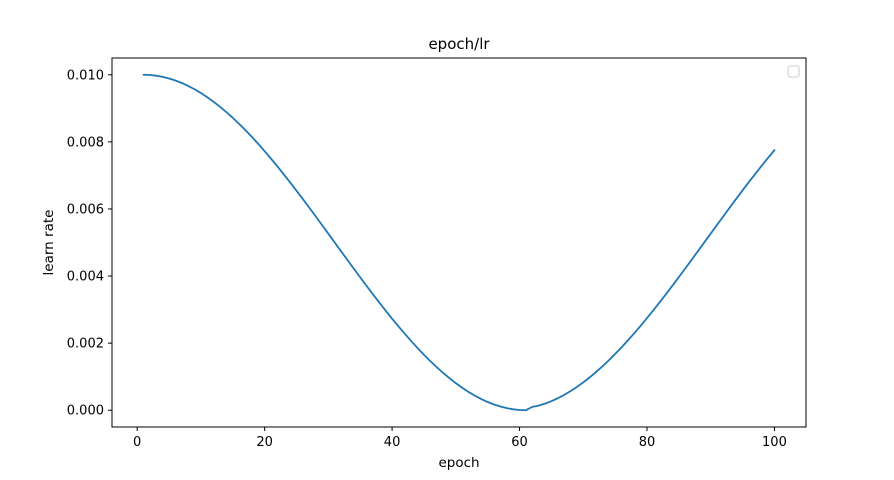 The width and height of the screenshot is (894, 480). I want to click on y-tick-label: 0.006, so click(85, 209).